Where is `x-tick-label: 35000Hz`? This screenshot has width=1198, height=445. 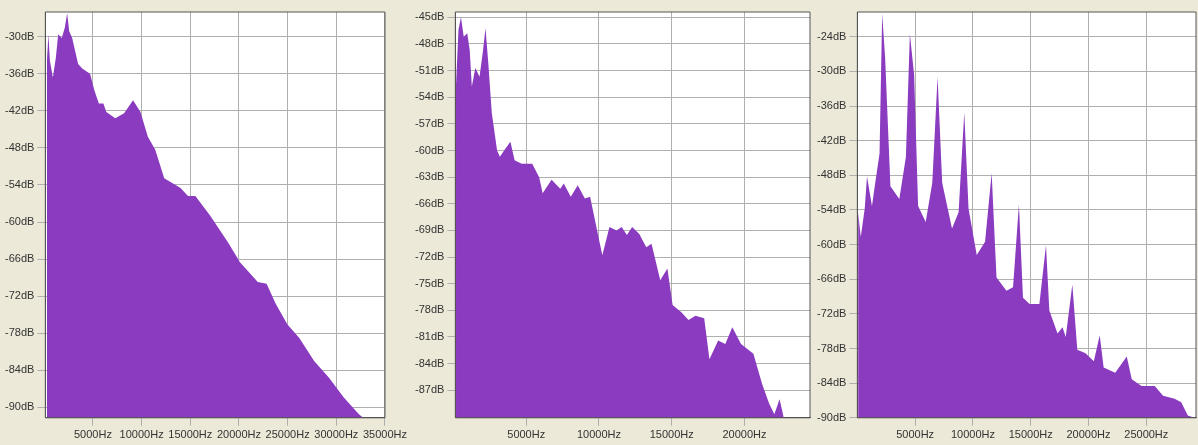 x-tick-label: 35000Hz is located at coordinates (385, 434).